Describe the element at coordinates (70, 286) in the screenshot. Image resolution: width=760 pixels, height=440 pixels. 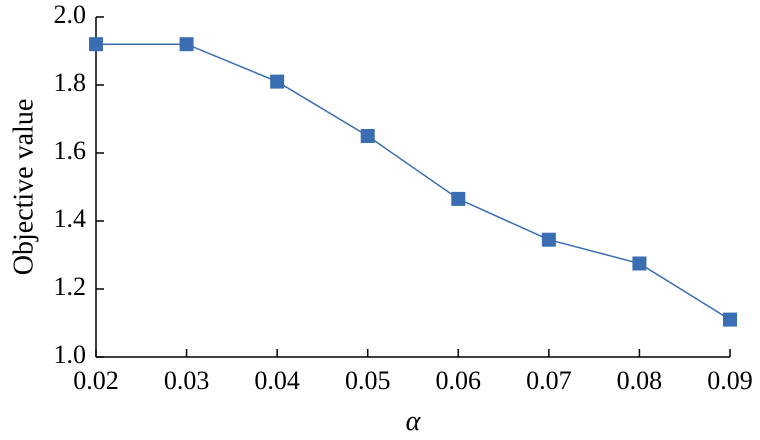
I see `y-tick-label: 1.2` at that location.